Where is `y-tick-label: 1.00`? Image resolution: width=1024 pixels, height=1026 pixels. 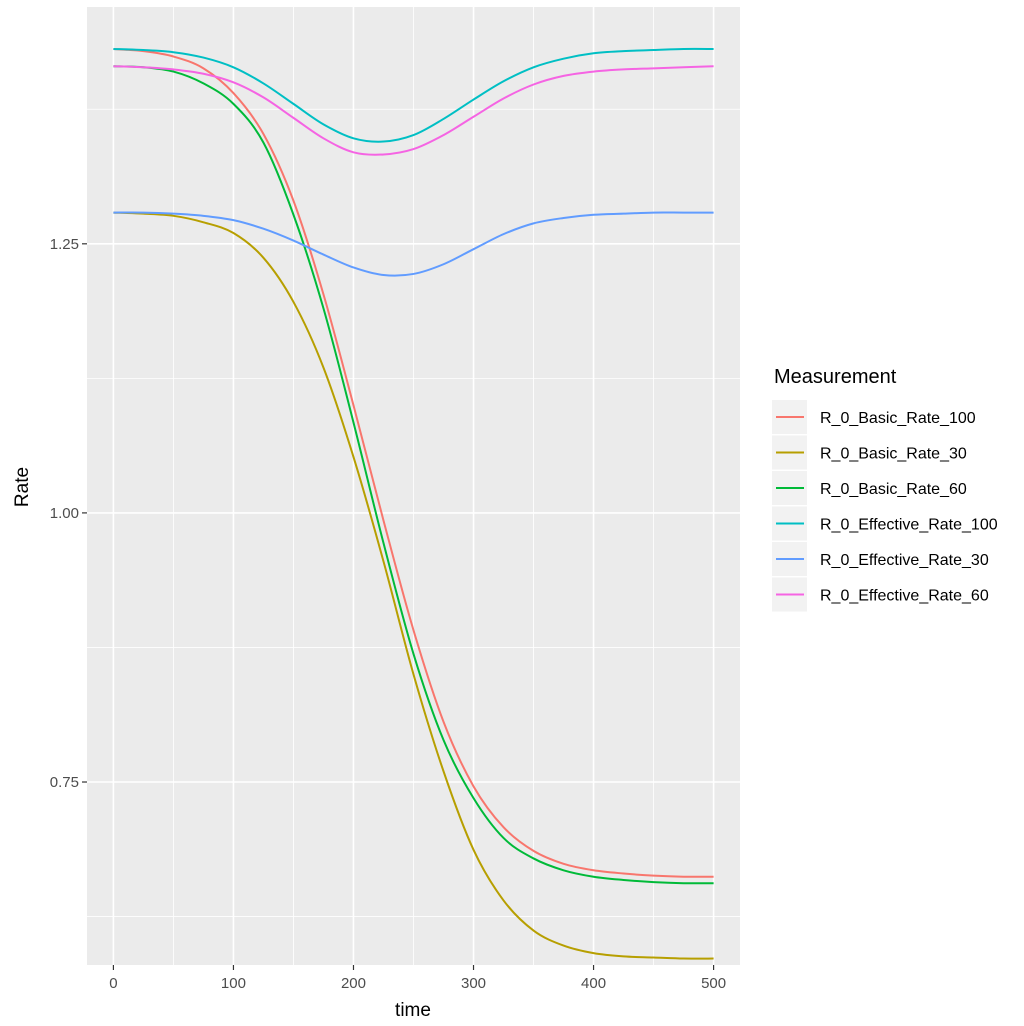 y-tick-label: 1.00 is located at coordinates (64, 513).